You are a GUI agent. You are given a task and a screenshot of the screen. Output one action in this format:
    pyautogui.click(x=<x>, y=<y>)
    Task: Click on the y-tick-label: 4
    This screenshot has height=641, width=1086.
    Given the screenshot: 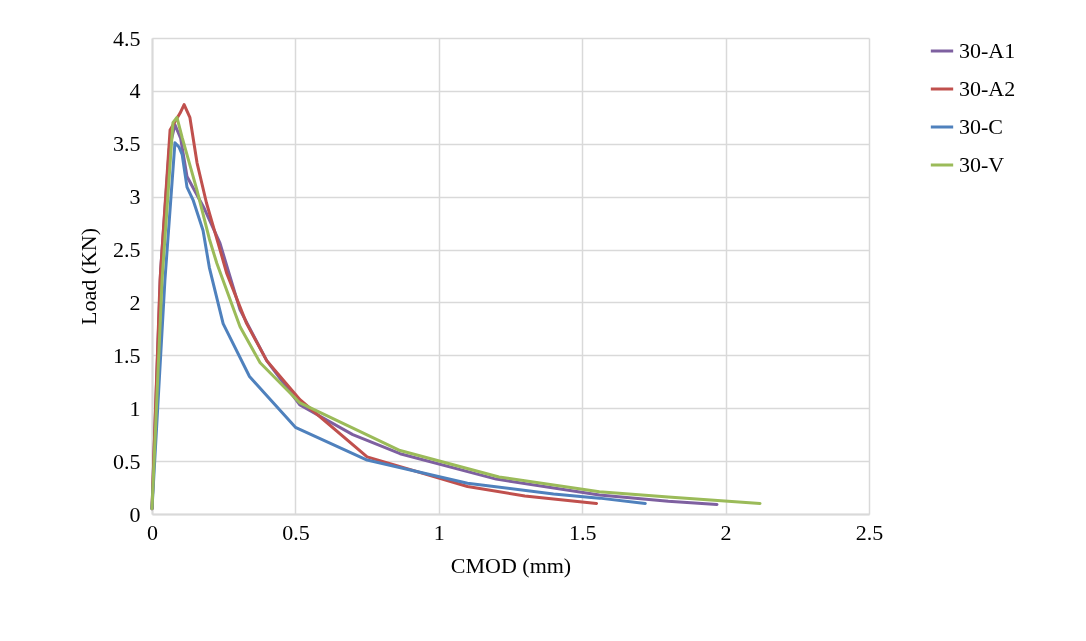 What is the action you would take?
    pyautogui.click(x=135, y=91)
    